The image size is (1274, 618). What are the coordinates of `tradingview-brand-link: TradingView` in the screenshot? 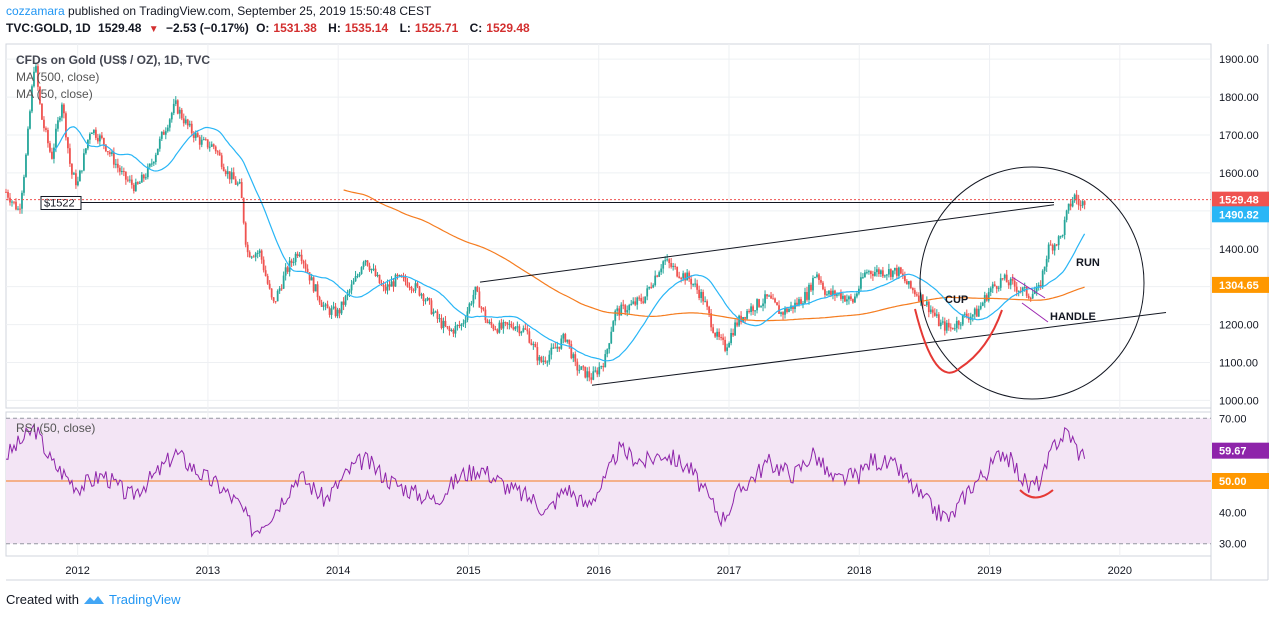 It's located at (144, 599).